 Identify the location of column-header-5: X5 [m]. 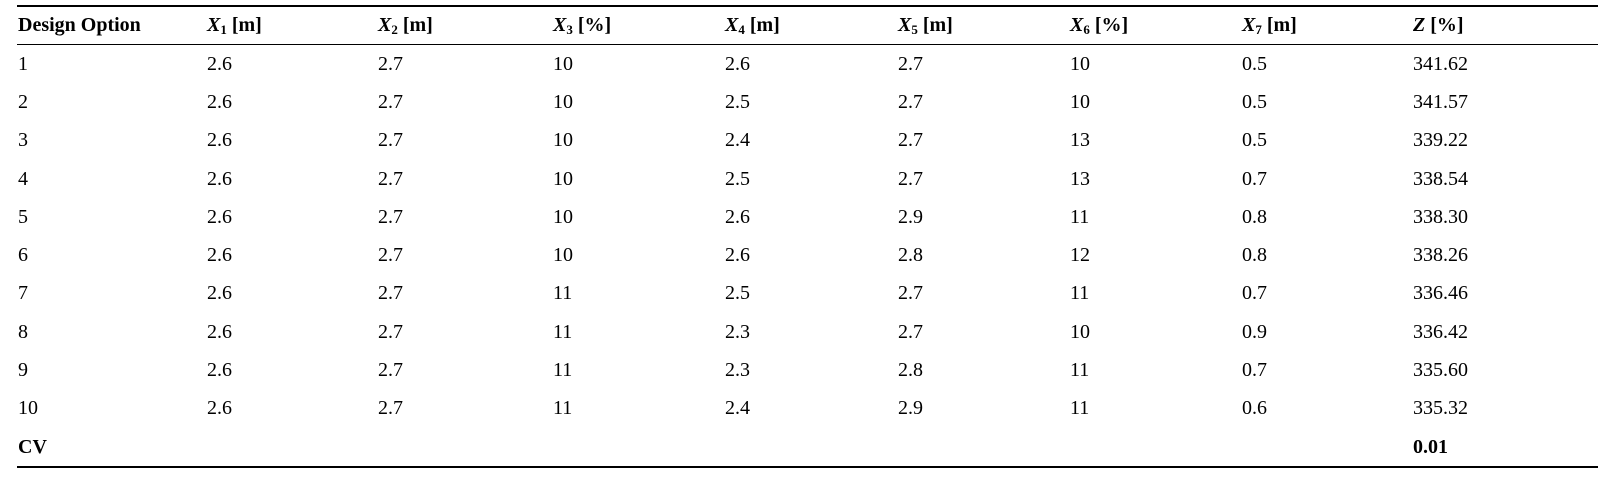
(983, 25).